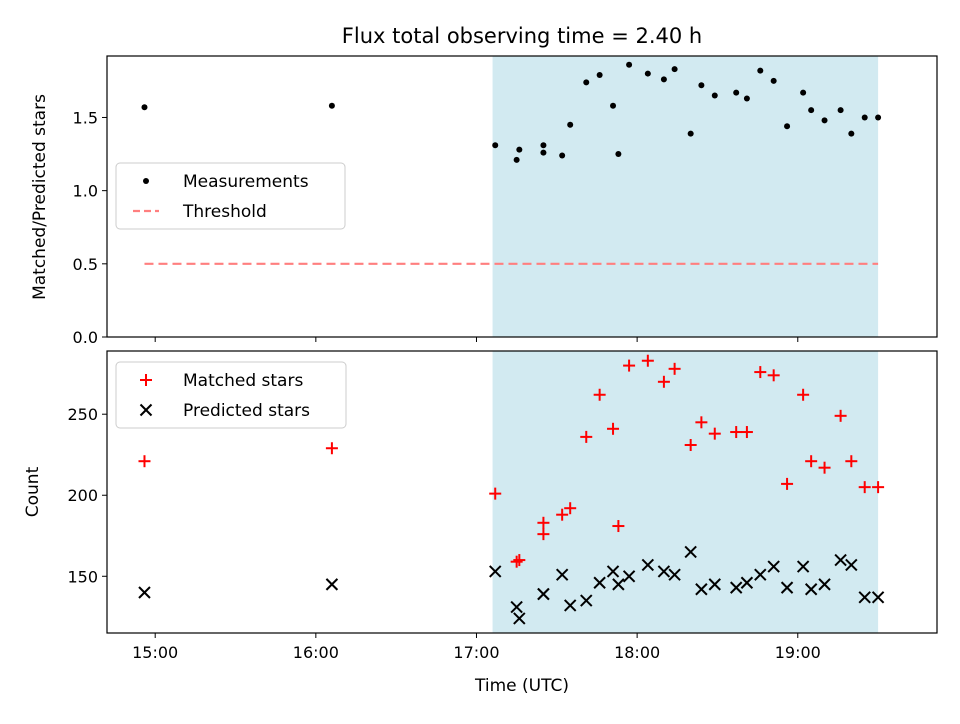 Image resolution: width=960 pixels, height=724 pixels. What do you see at coordinates (40, 197) in the screenshot?
I see `top-y-axis-label: Matched/Predicted stars` at bounding box center [40, 197].